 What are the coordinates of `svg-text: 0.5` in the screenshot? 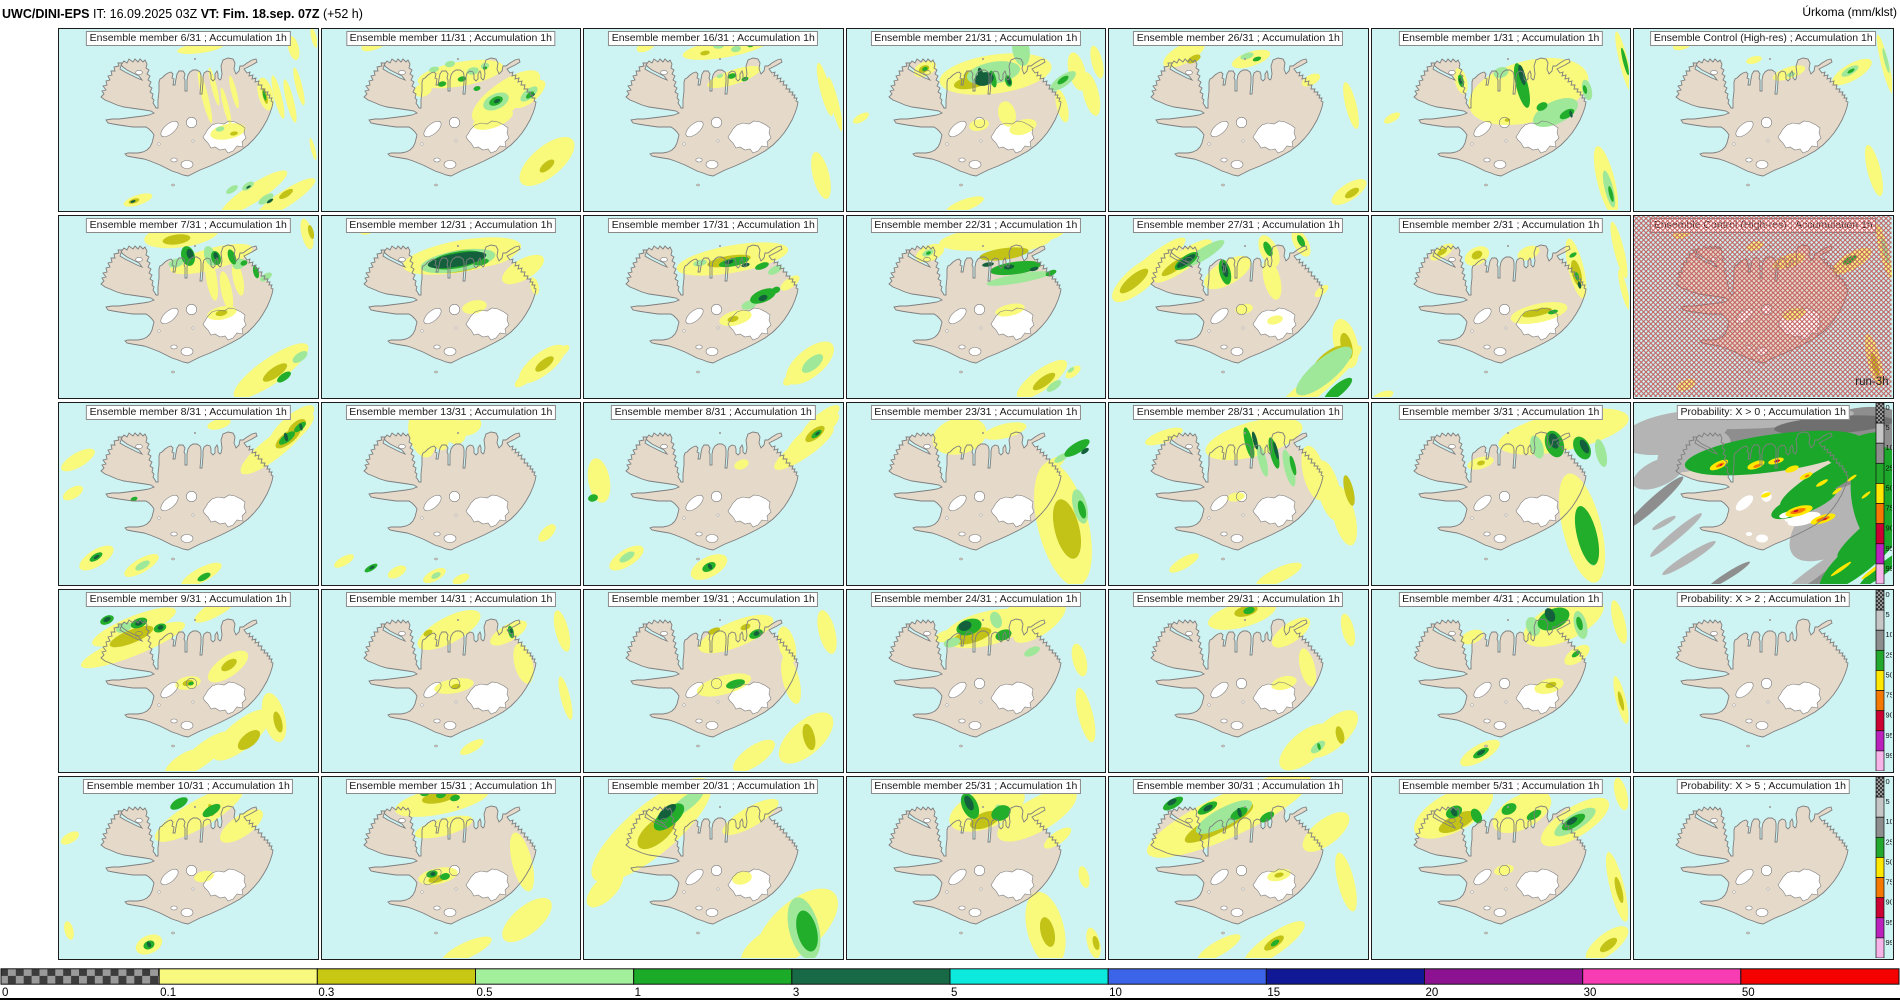 It's located at (485, 993).